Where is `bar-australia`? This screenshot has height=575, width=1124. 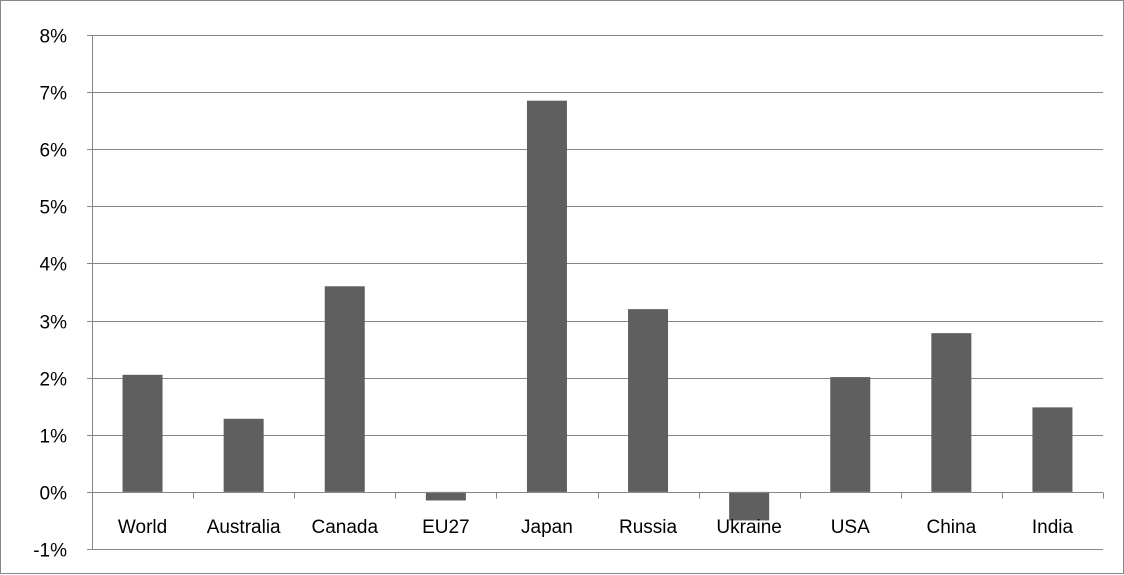
bar-australia is located at coordinates (243, 455).